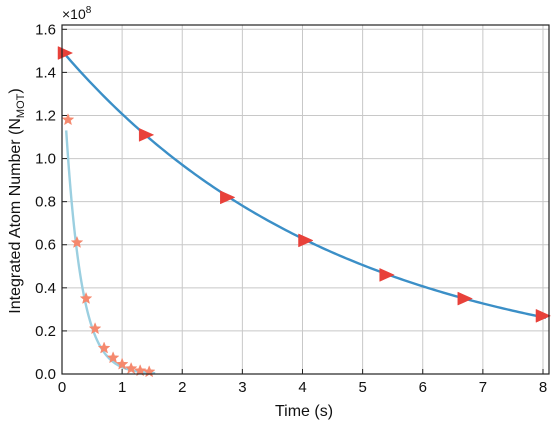 The image size is (555, 425). Describe the element at coordinates (45, 29) in the screenshot. I see `y-tick-label: 1.6` at that location.